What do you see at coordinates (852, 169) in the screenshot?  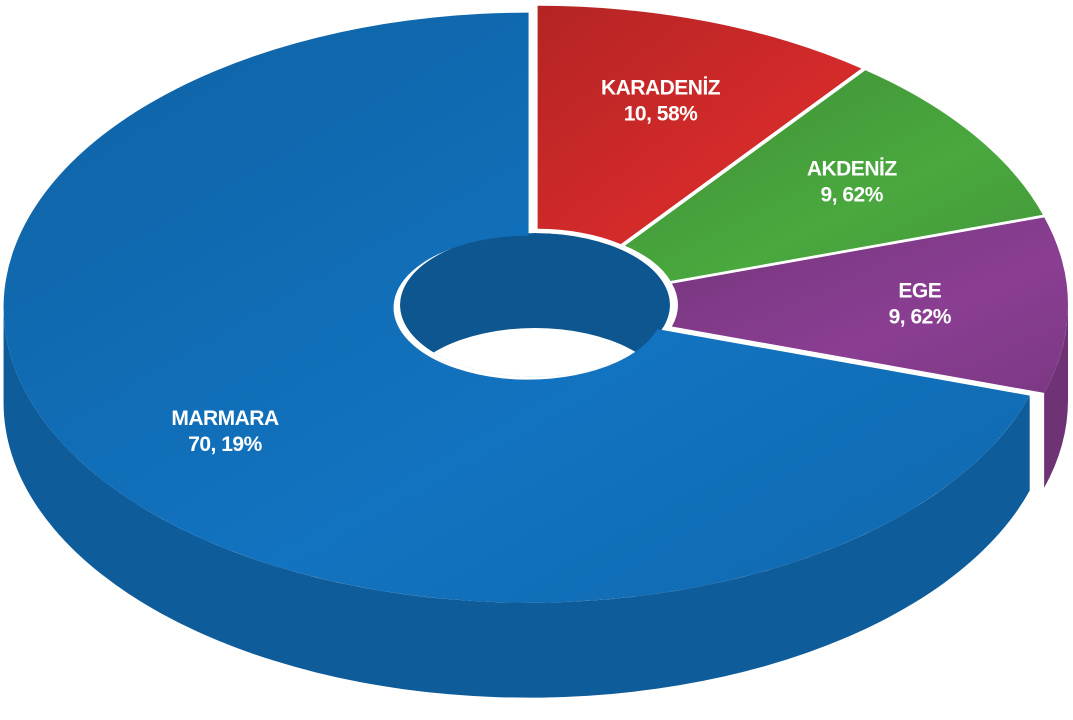 I see `slice-label: AKDENİZ` at bounding box center [852, 169].